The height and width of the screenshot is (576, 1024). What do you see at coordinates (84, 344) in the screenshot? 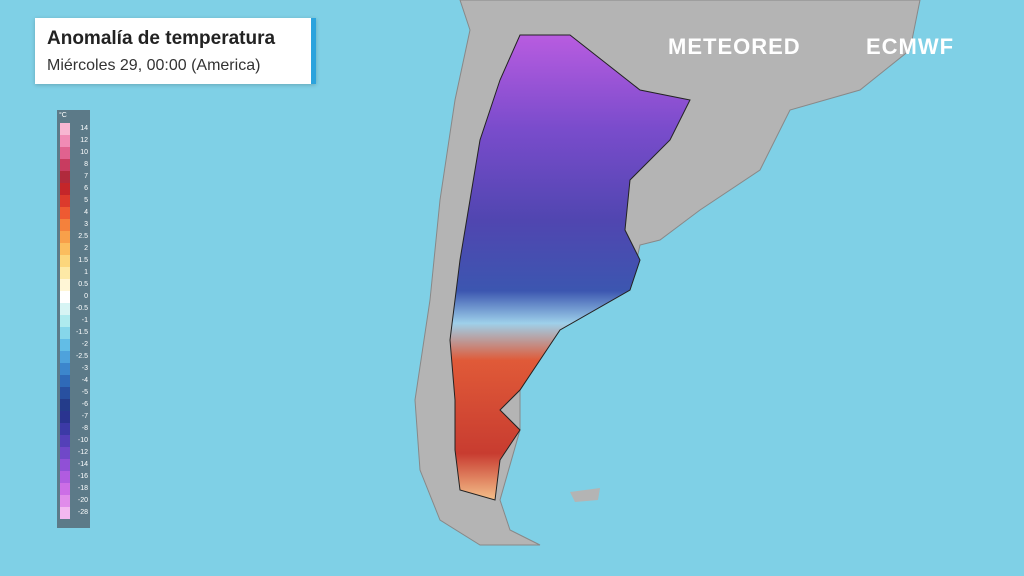
I see `legend-label: -2` at bounding box center [84, 344].